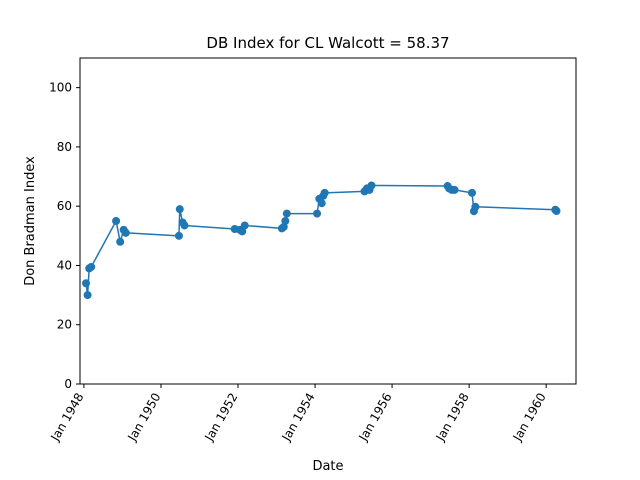 The image size is (640, 480). Describe the element at coordinates (60, 88) in the screenshot. I see `y-tick-label: 100` at that location.